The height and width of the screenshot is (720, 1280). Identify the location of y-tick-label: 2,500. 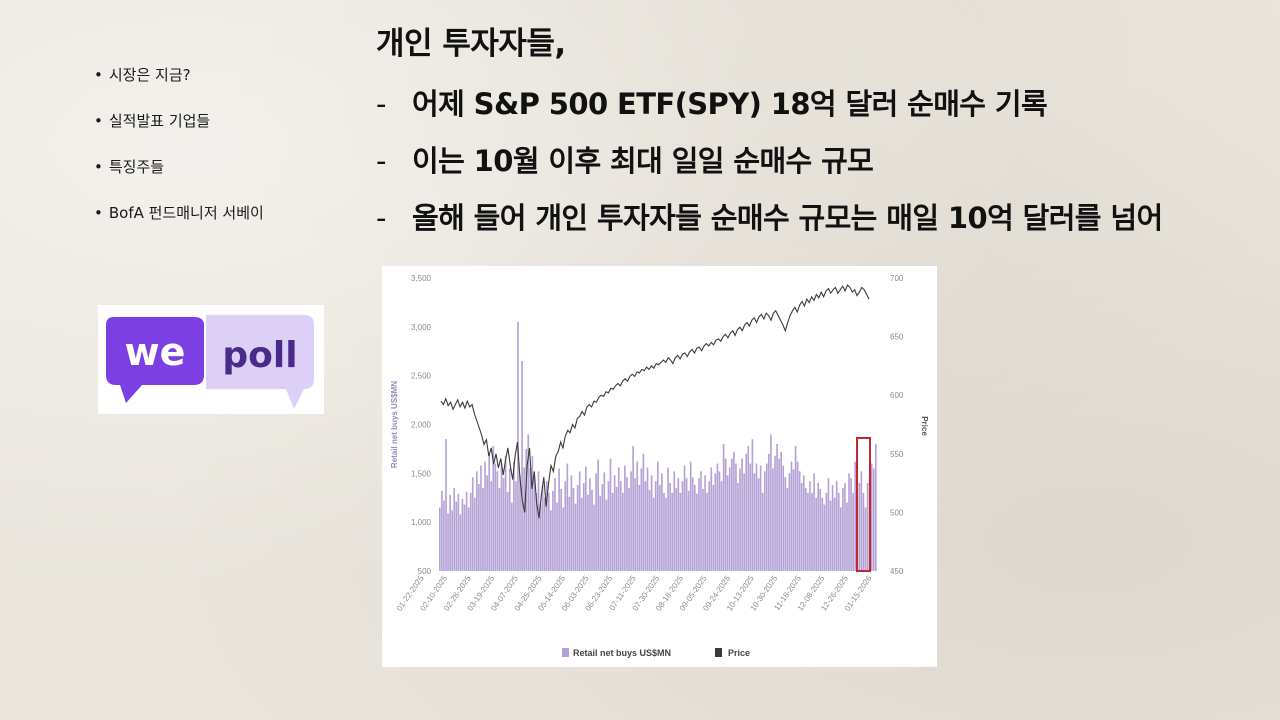
(421, 376).